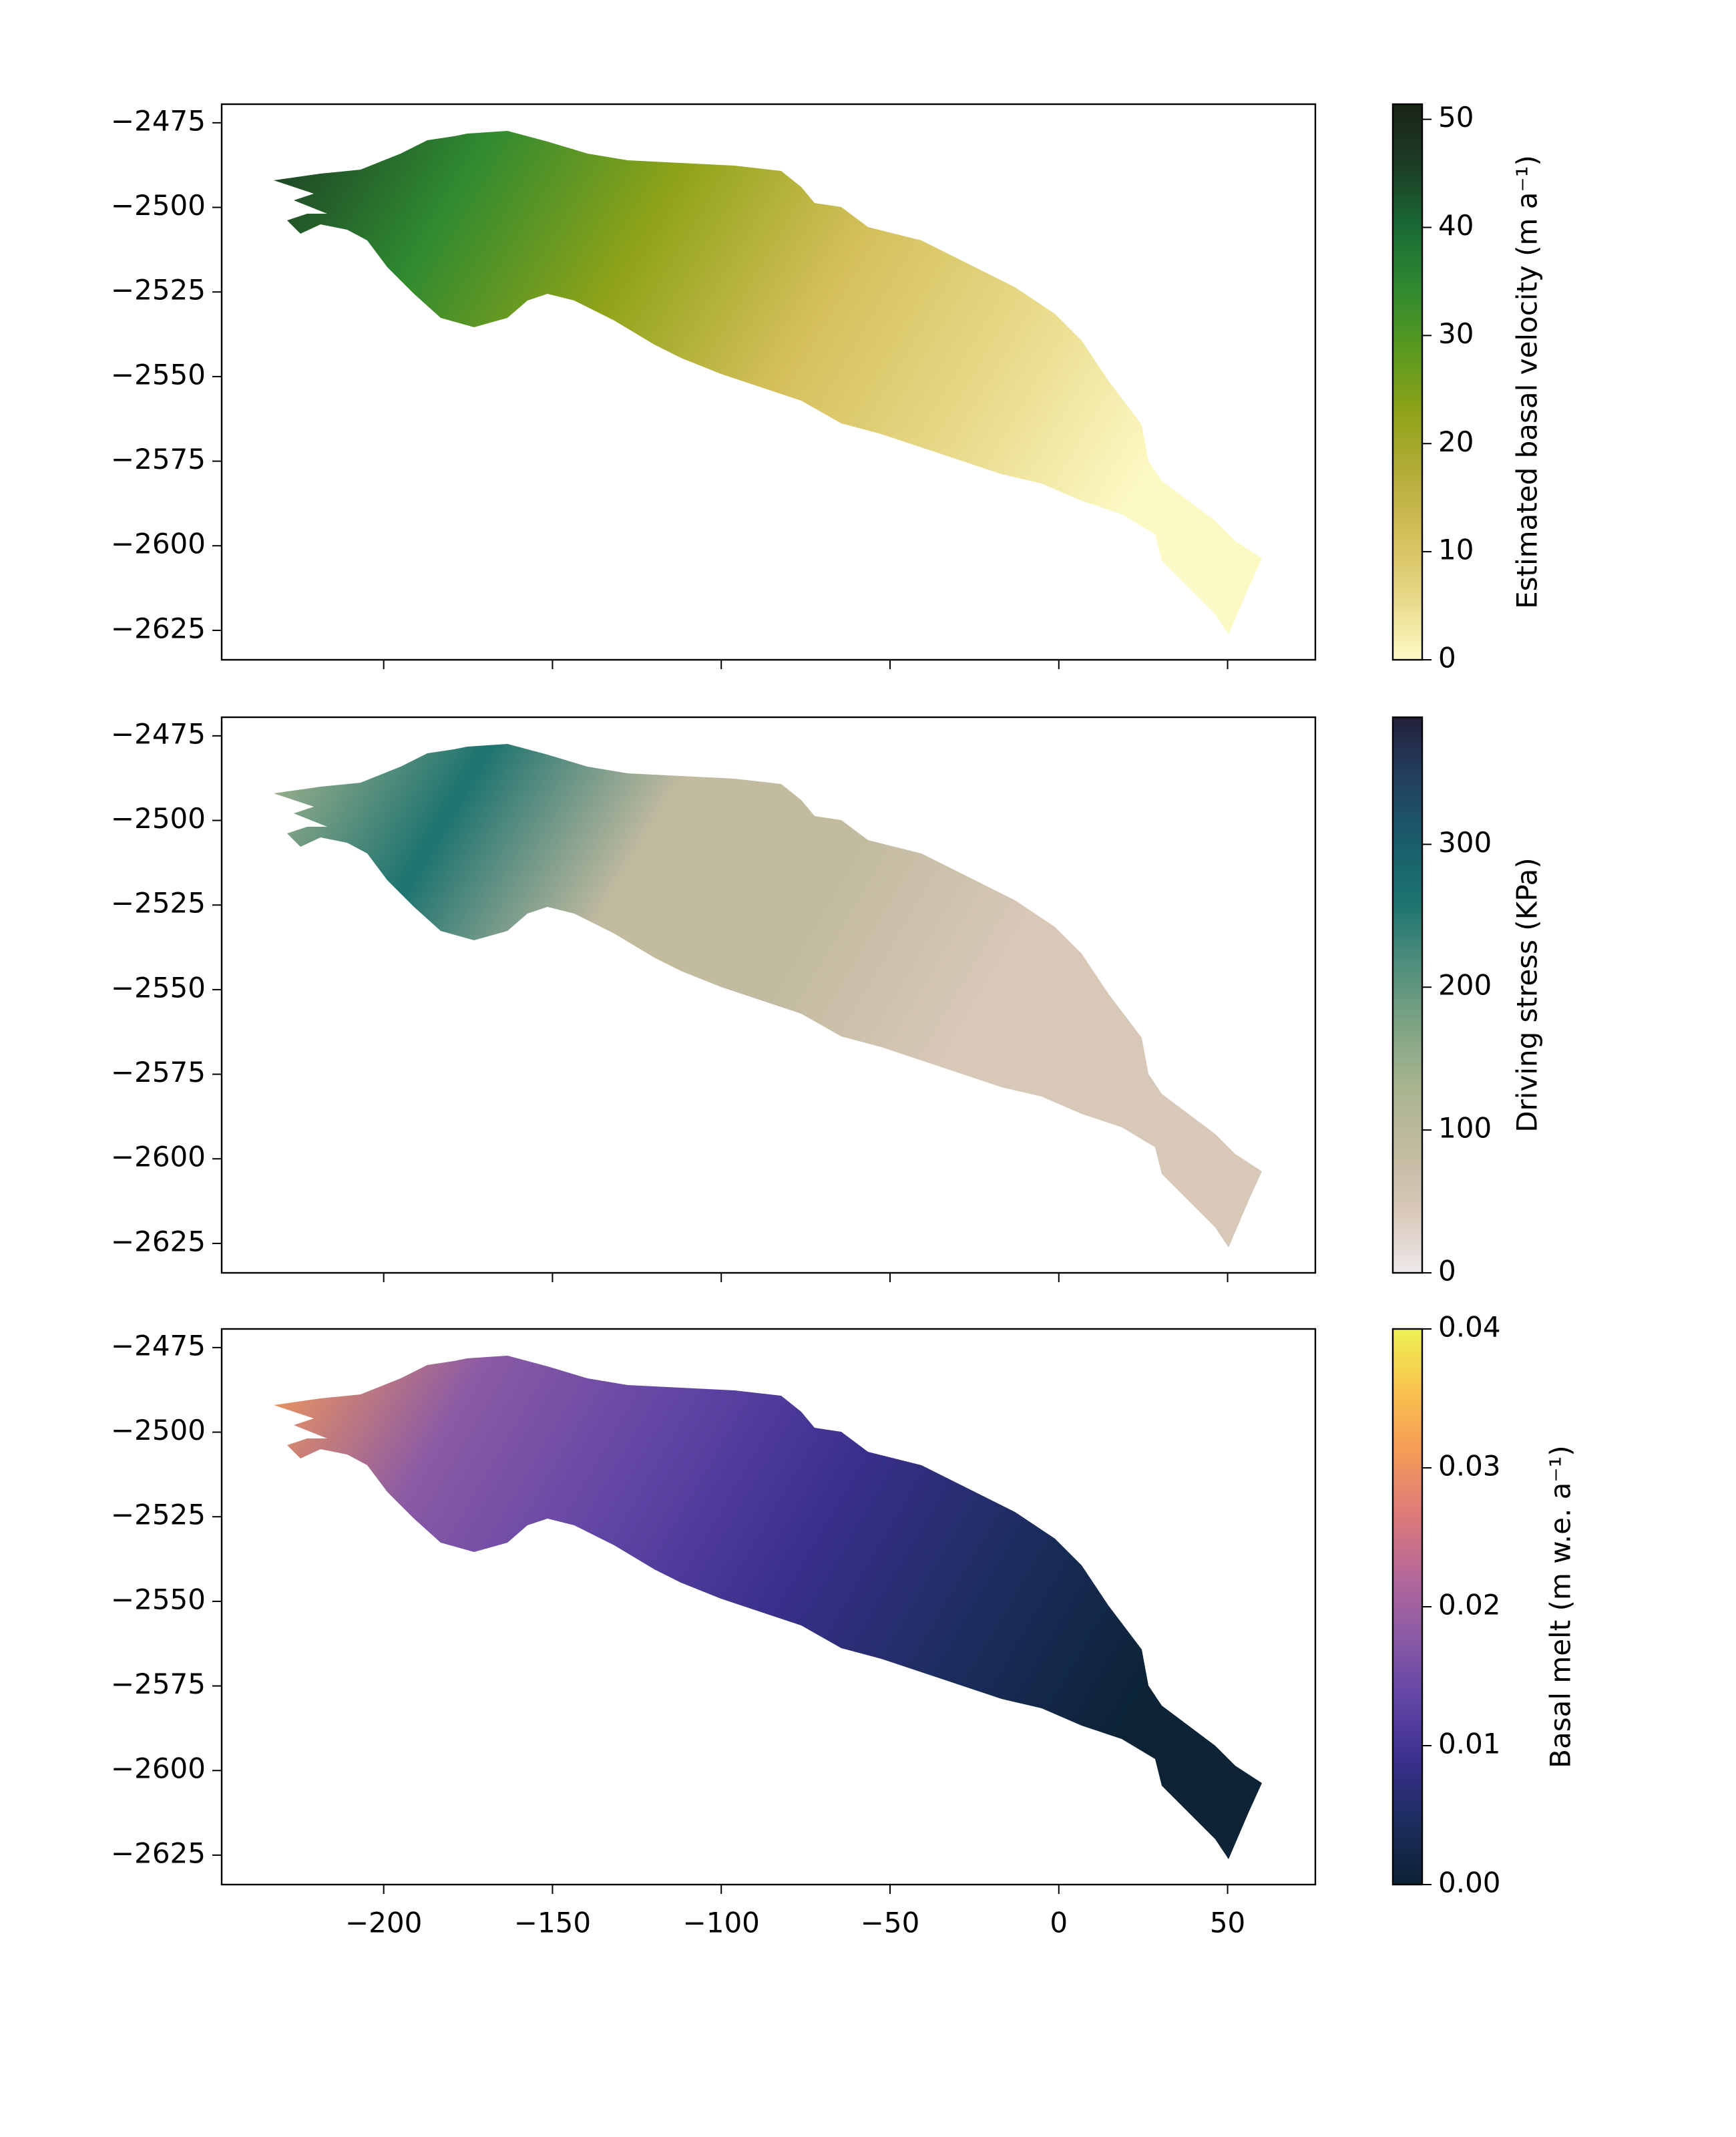  I want to click on x-tick-label: 50, so click(1227, 1923).